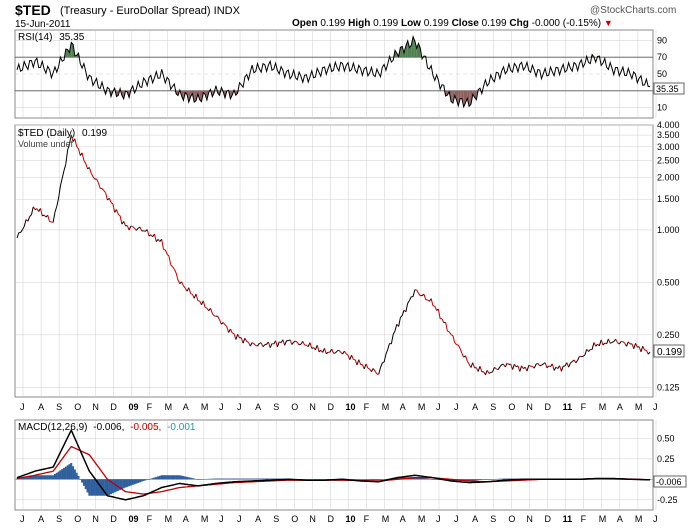 This screenshot has width=700, height=530. Describe the element at coordinates (668, 282) in the screenshot. I see `price-tick-label: 0.500` at that location.